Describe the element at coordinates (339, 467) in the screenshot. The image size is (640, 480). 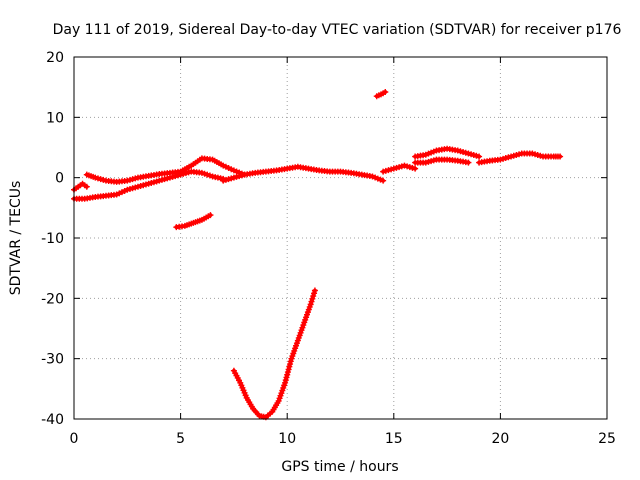
I see `x-axis-label: GPS time / hours` at that location.